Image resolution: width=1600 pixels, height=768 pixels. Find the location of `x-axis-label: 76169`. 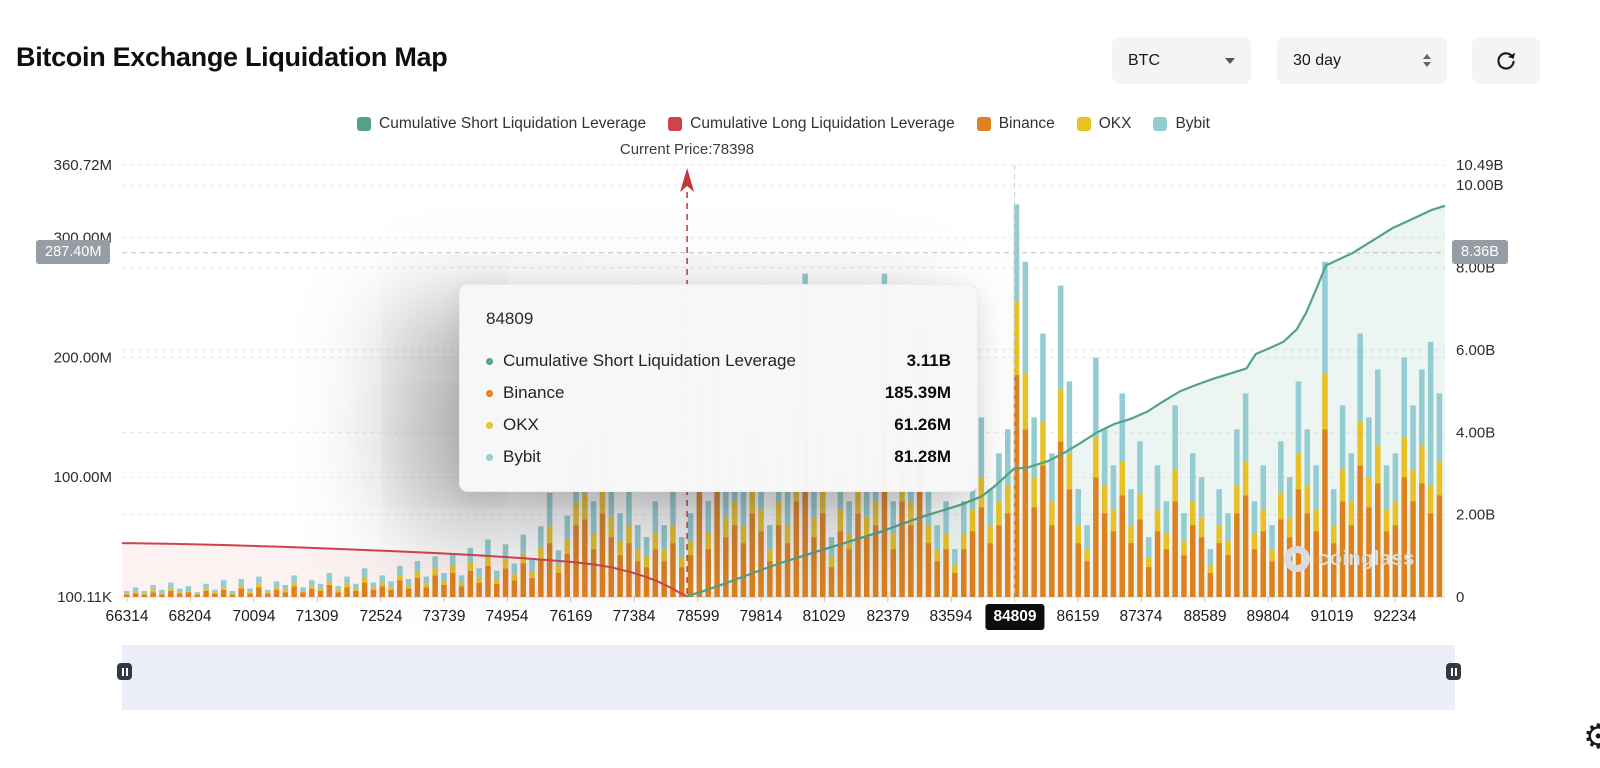

x-axis-label: 76169 is located at coordinates (571, 616).